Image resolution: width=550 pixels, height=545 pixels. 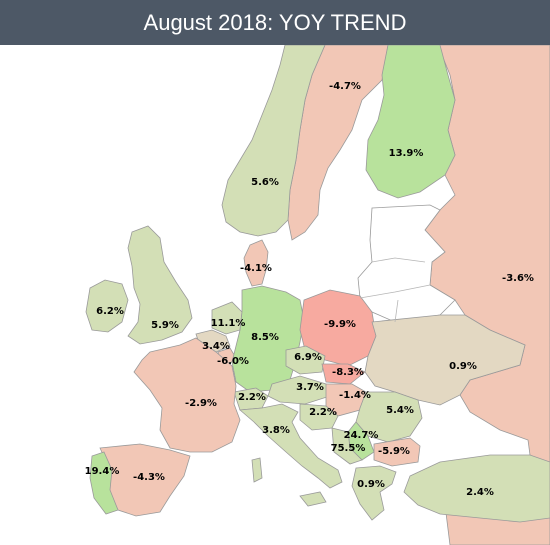 I want to click on label-switzerland: 2.2%, so click(x=252, y=397).